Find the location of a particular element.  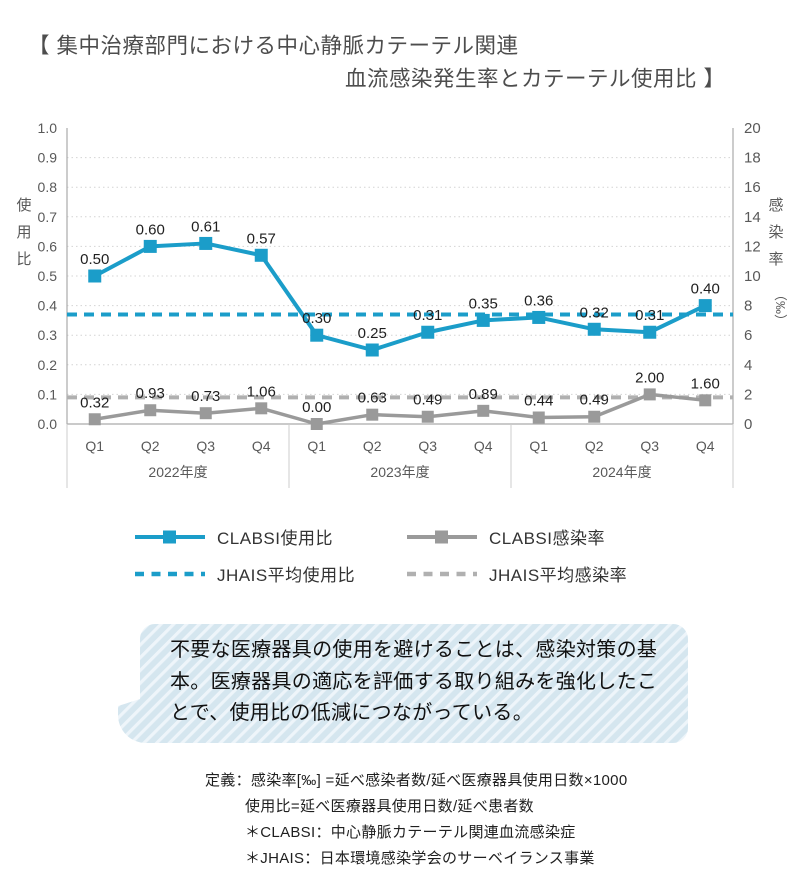

footnote-line: ＊CLABSI：中心静脈カテーテル関連血流感染症 is located at coordinates (410, 832).